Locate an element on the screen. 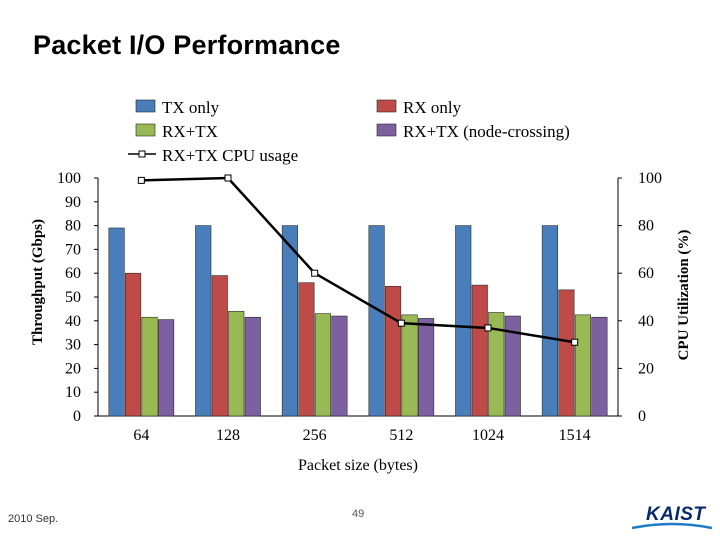 Image resolution: width=720 pixels, height=540 pixels. logo-text: KAIST is located at coordinates (676, 514).